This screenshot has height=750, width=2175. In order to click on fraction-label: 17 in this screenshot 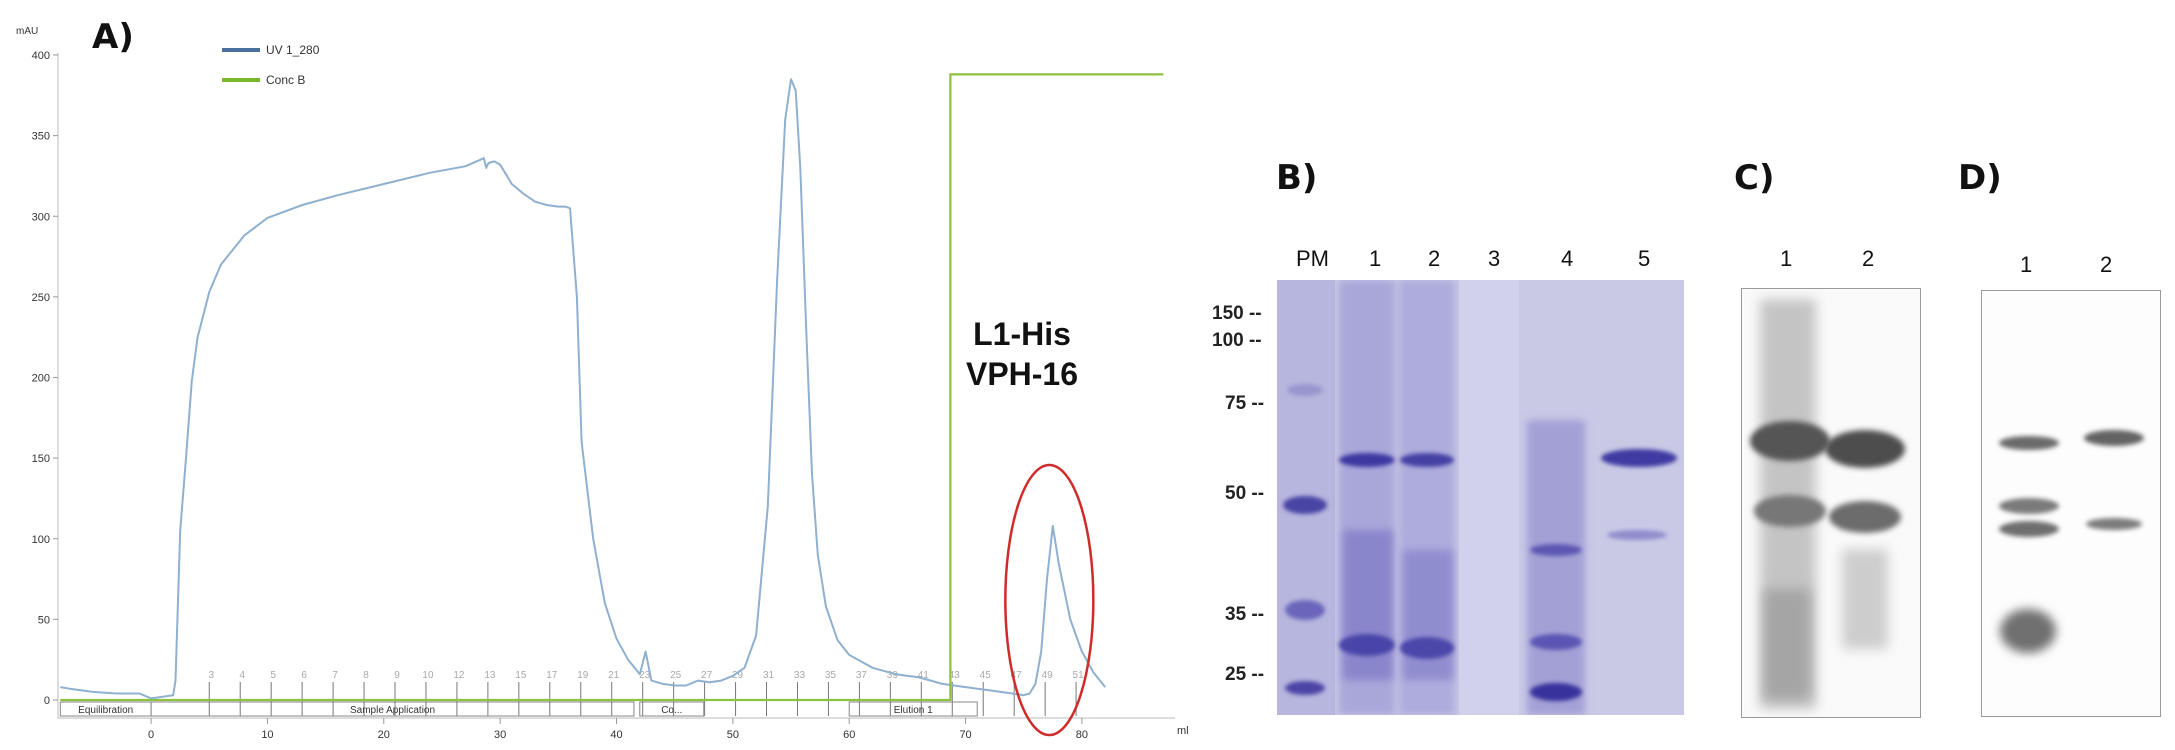, I will do `click(552, 675)`.